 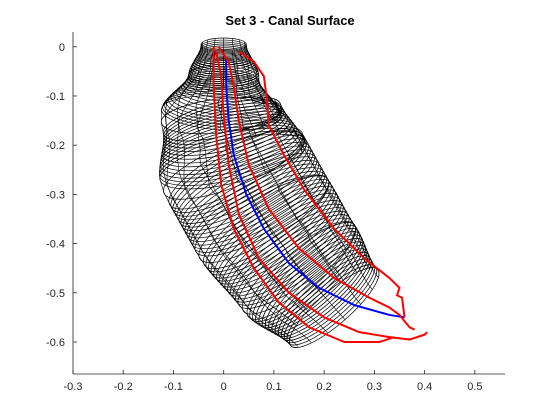 What do you see at coordinates (474, 387) in the screenshot?
I see `x-tick-label: 0.5` at bounding box center [474, 387].